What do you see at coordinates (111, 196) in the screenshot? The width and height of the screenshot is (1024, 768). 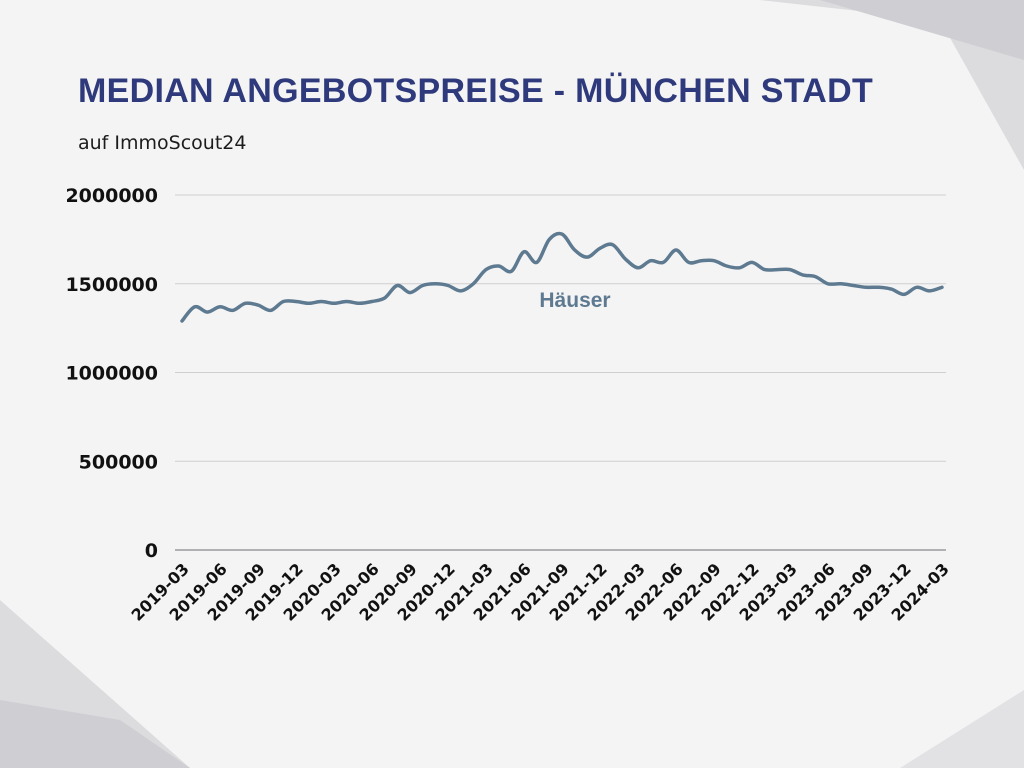 I see `y-tick-label: 2000000` at bounding box center [111, 196].